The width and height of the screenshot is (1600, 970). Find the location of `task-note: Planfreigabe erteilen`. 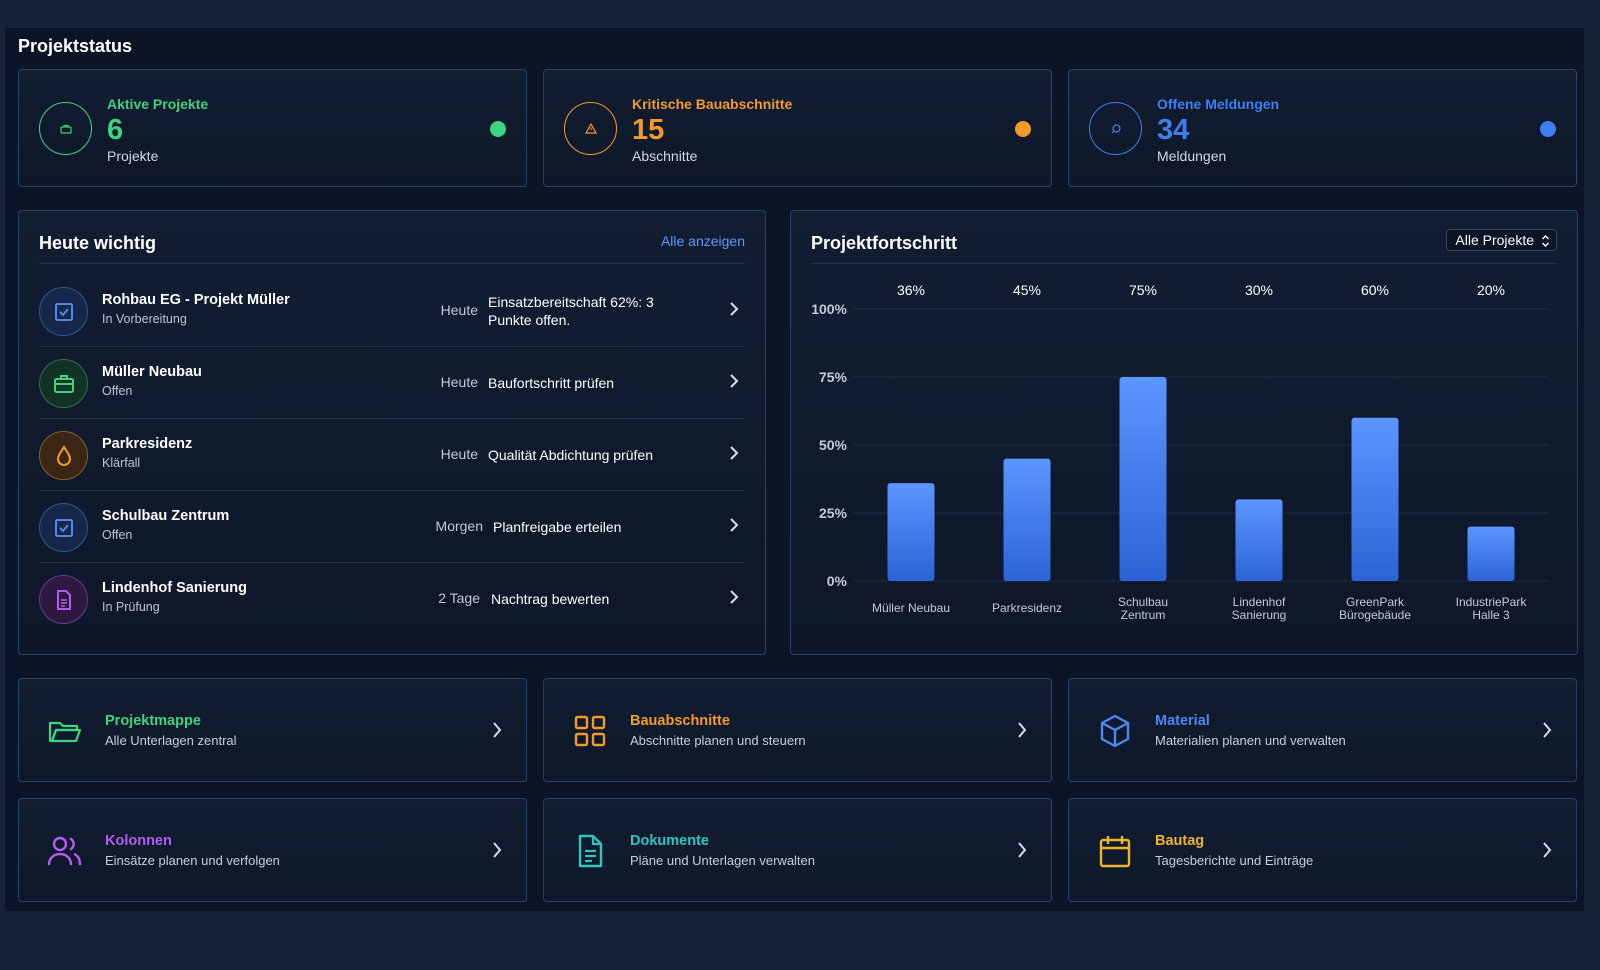

task-note: Planfreigabe erteilen is located at coordinates (557, 527).